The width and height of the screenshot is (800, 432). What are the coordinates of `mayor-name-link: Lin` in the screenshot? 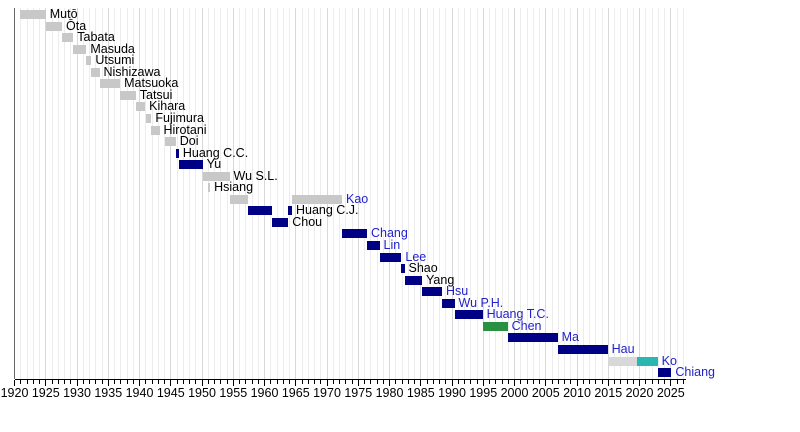 It's located at (392, 245).